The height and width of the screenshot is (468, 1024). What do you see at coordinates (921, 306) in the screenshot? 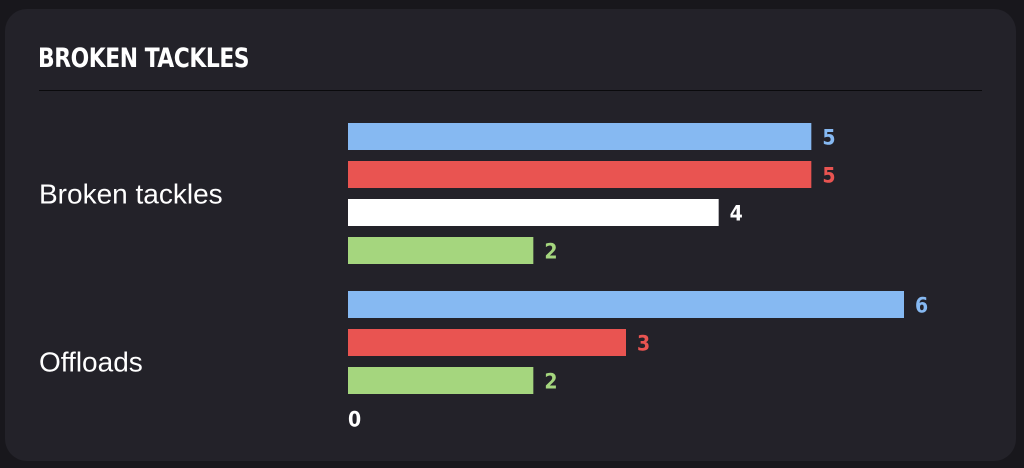
I see `bar-value-label: 6` at bounding box center [921, 306].